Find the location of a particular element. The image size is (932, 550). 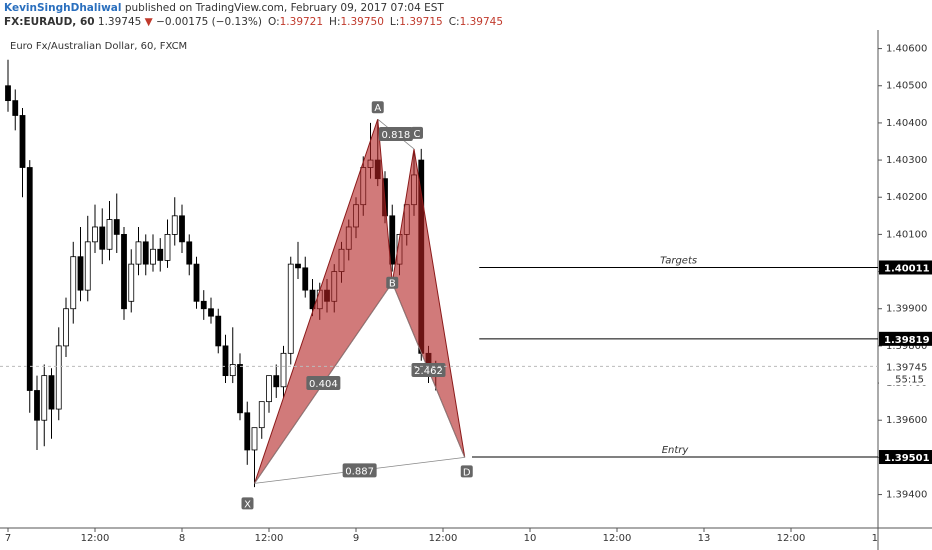

ohlc-label: C: is located at coordinates (454, 22).